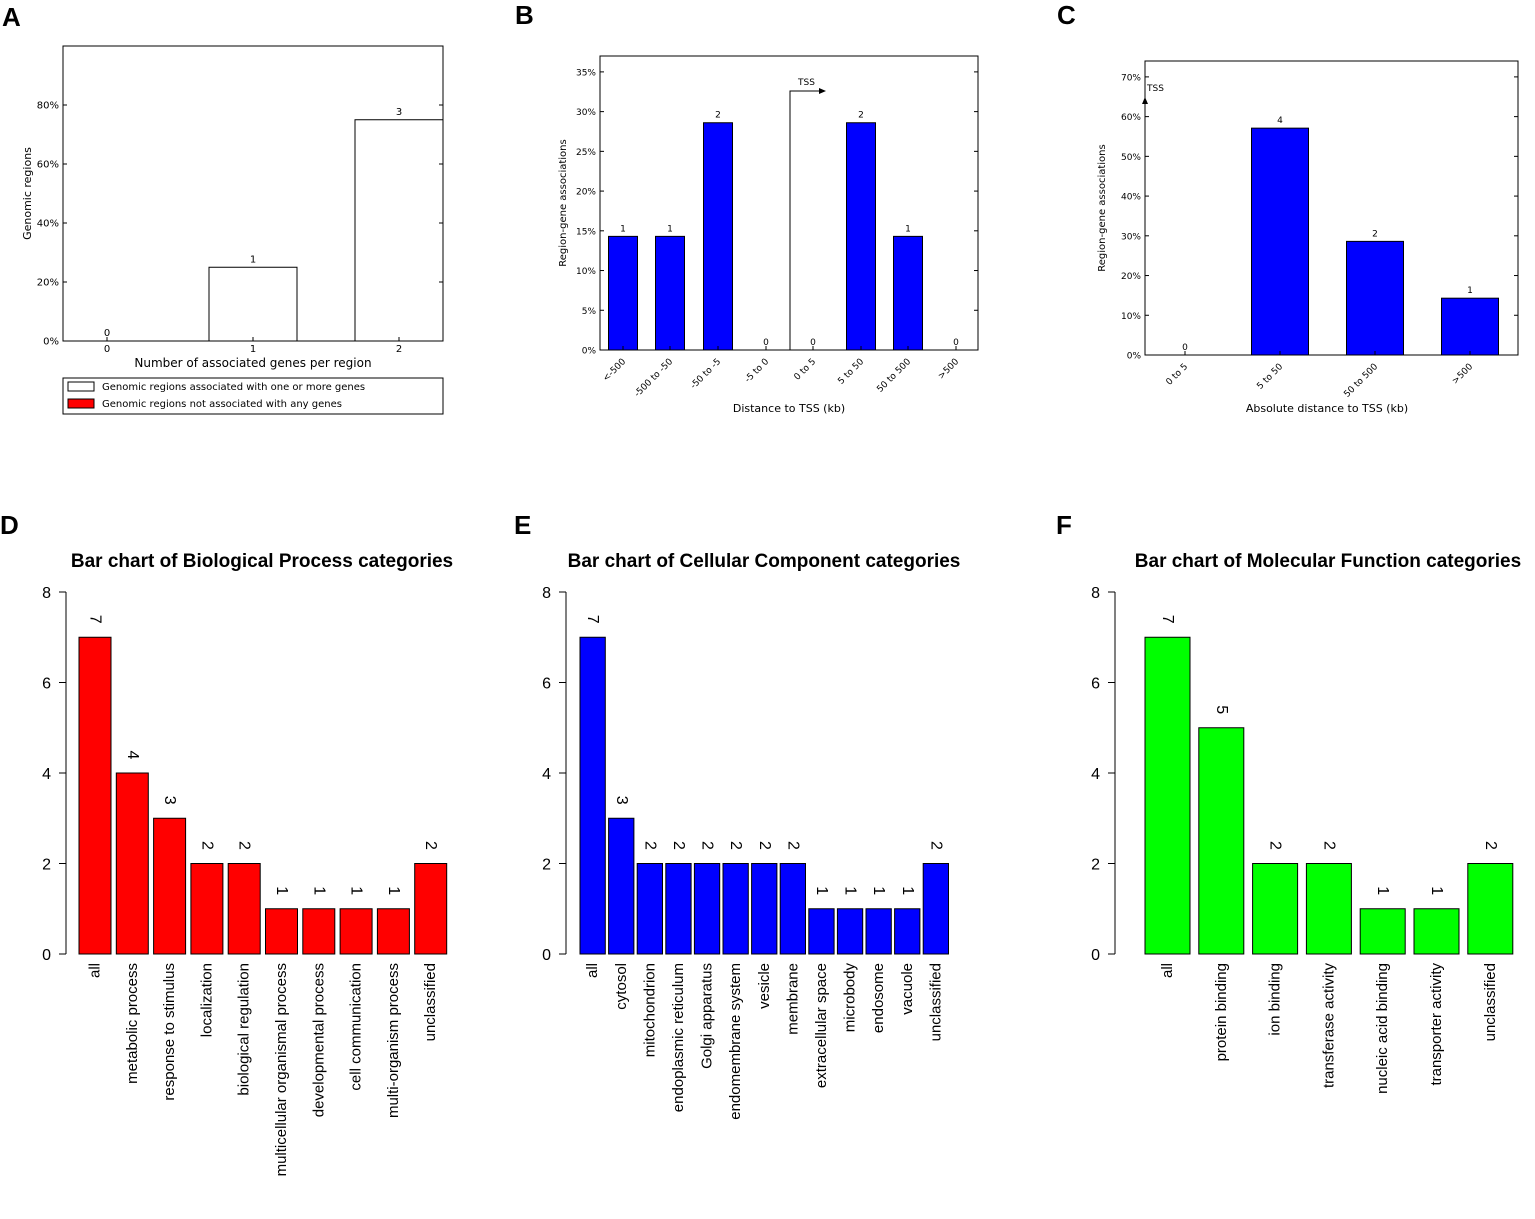 This screenshot has width=1535, height=1219. What do you see at coordinates (1167, 970) in the screenshot?
I see `chart-f-xtick-label: all` at bounding box center [1167, 970].